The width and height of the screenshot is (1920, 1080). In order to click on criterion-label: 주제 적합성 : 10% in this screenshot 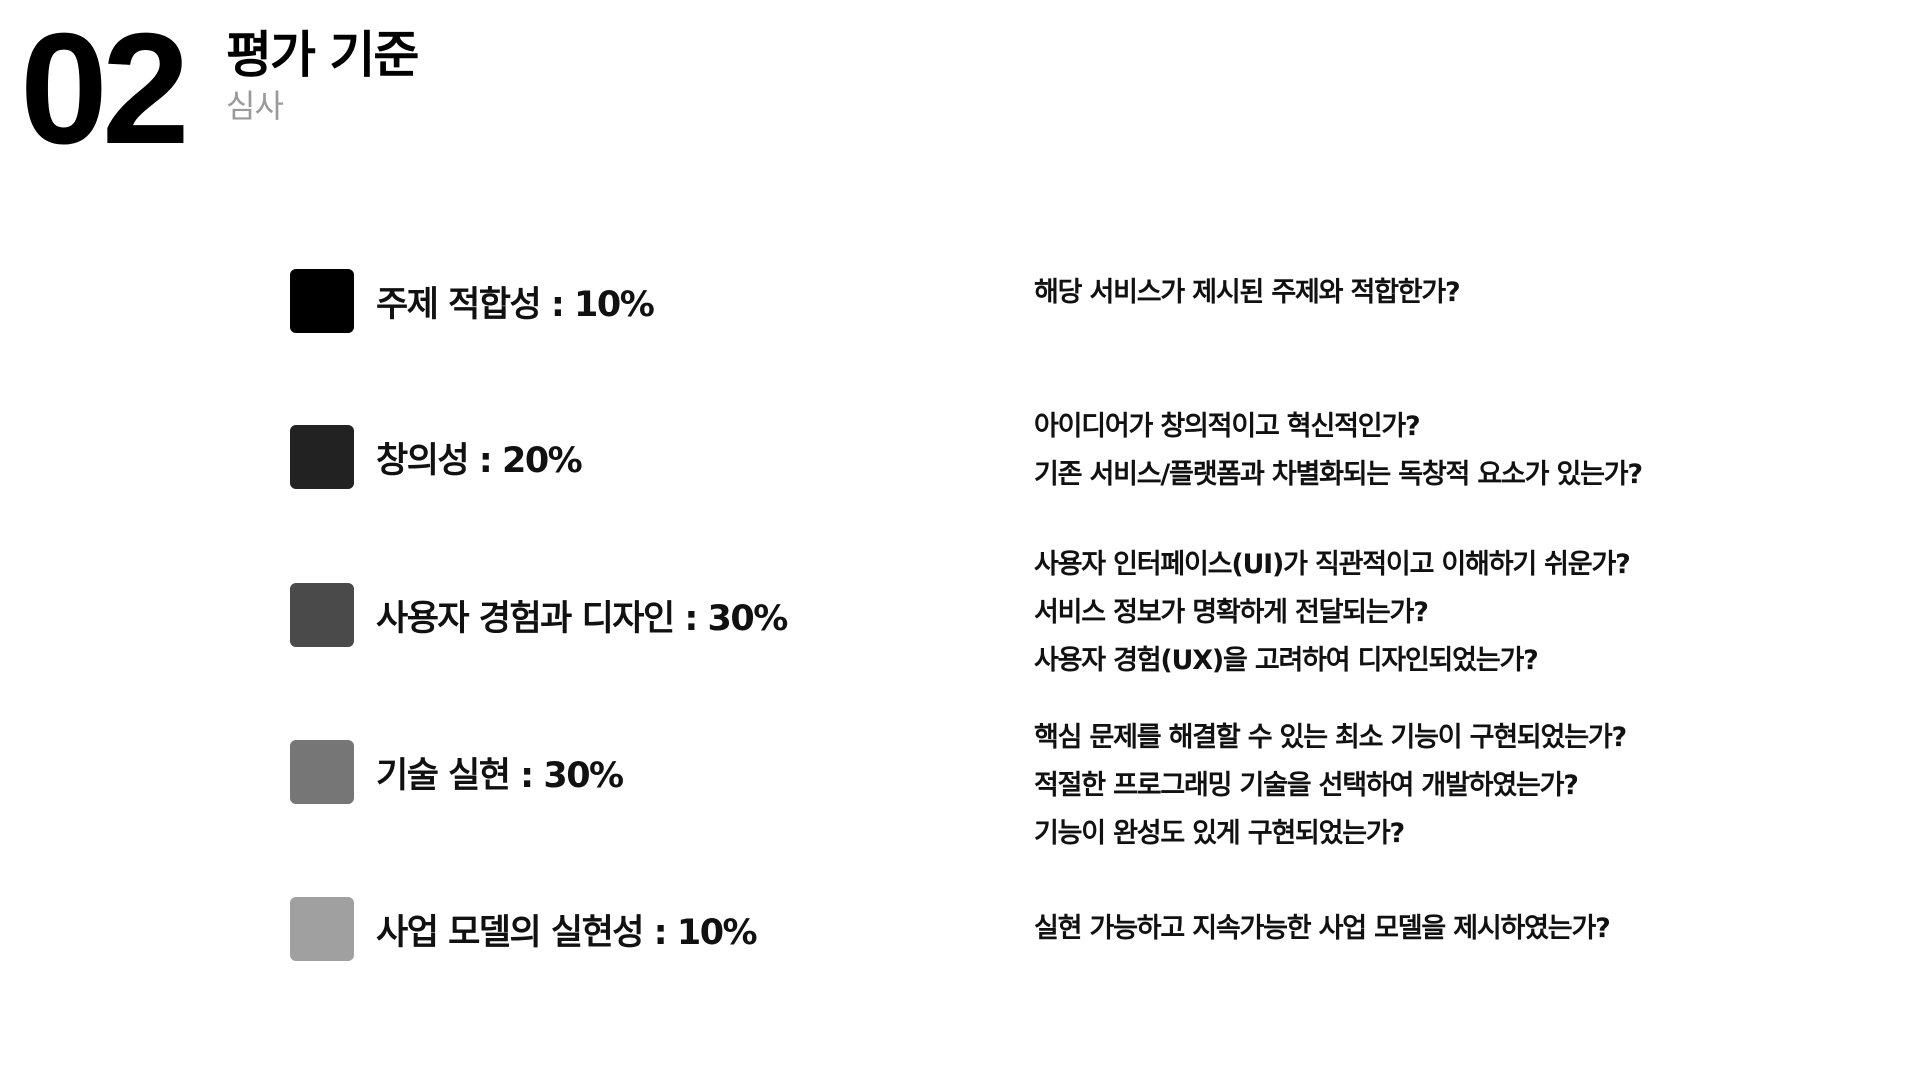, I will do `click(515, 304)`.